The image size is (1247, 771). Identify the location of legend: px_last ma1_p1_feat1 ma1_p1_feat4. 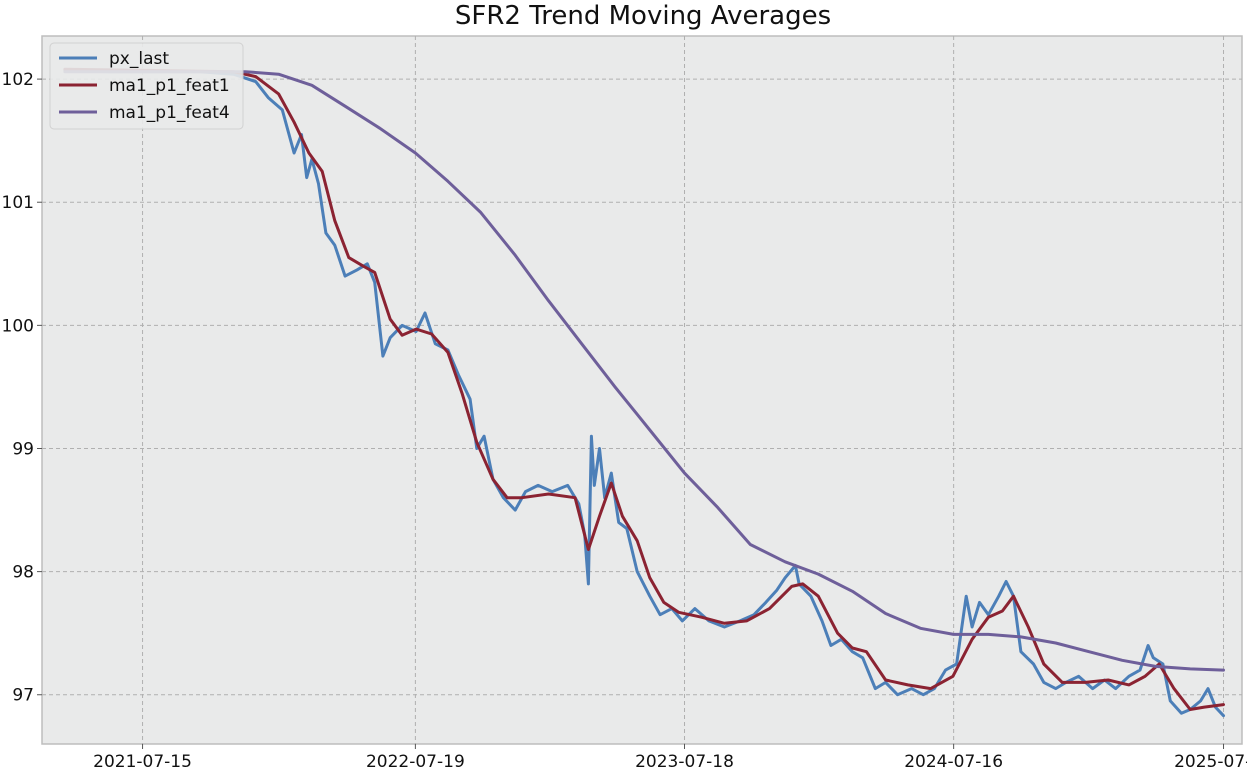
(146, 86).